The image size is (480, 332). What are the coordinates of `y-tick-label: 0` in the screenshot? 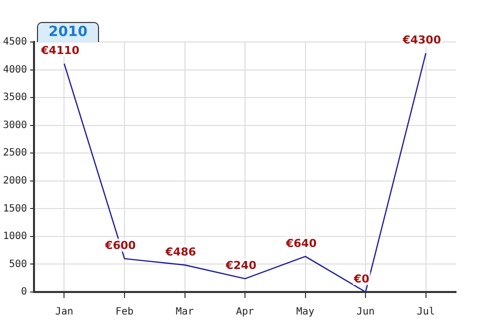 It's located at (24, 292).